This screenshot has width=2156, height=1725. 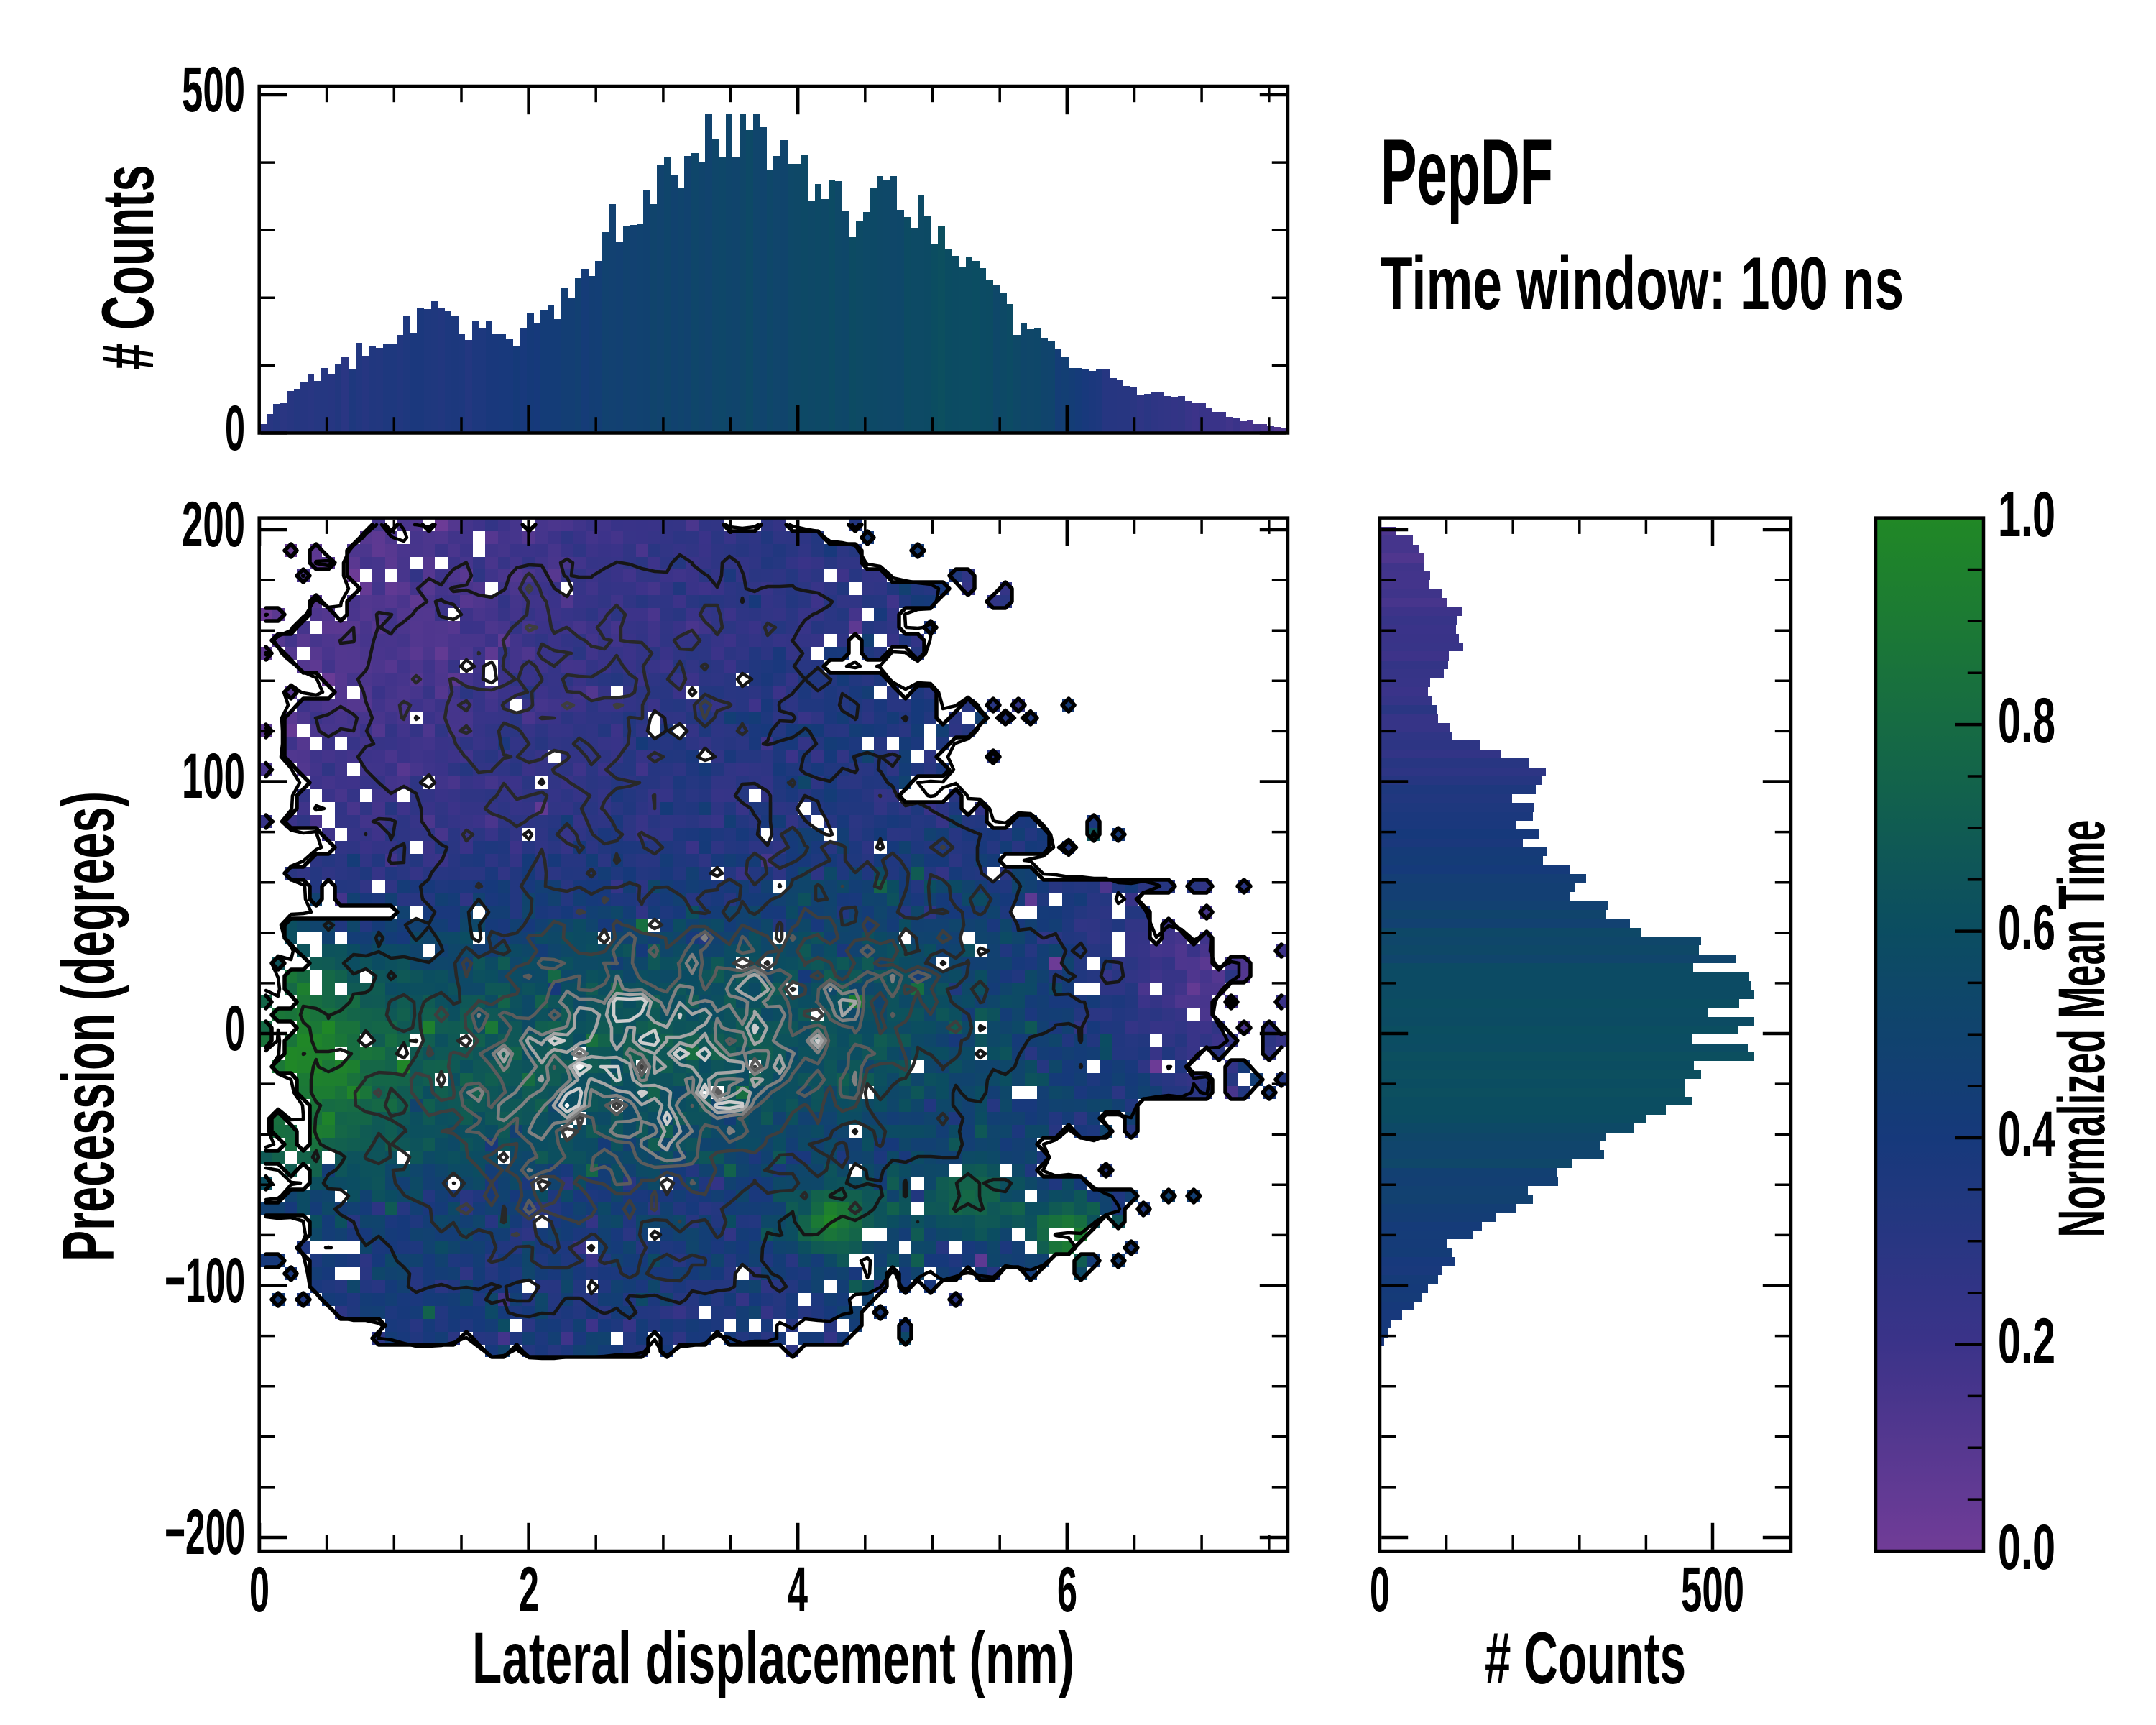 What do you see at coordinates (2026, 1340) in the screenshot?
I see `svg-text: 0.2` at bounding box center [2026, 1340].